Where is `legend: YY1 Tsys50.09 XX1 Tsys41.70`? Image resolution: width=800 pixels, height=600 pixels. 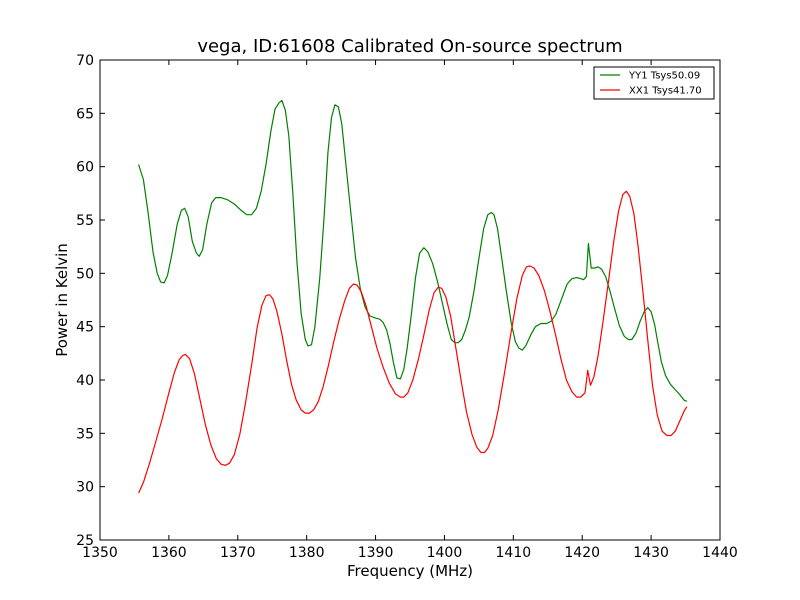 legend: YY1 Tsys50.09 XX1 Tsys41.70 is located at coordinates (654, 83).